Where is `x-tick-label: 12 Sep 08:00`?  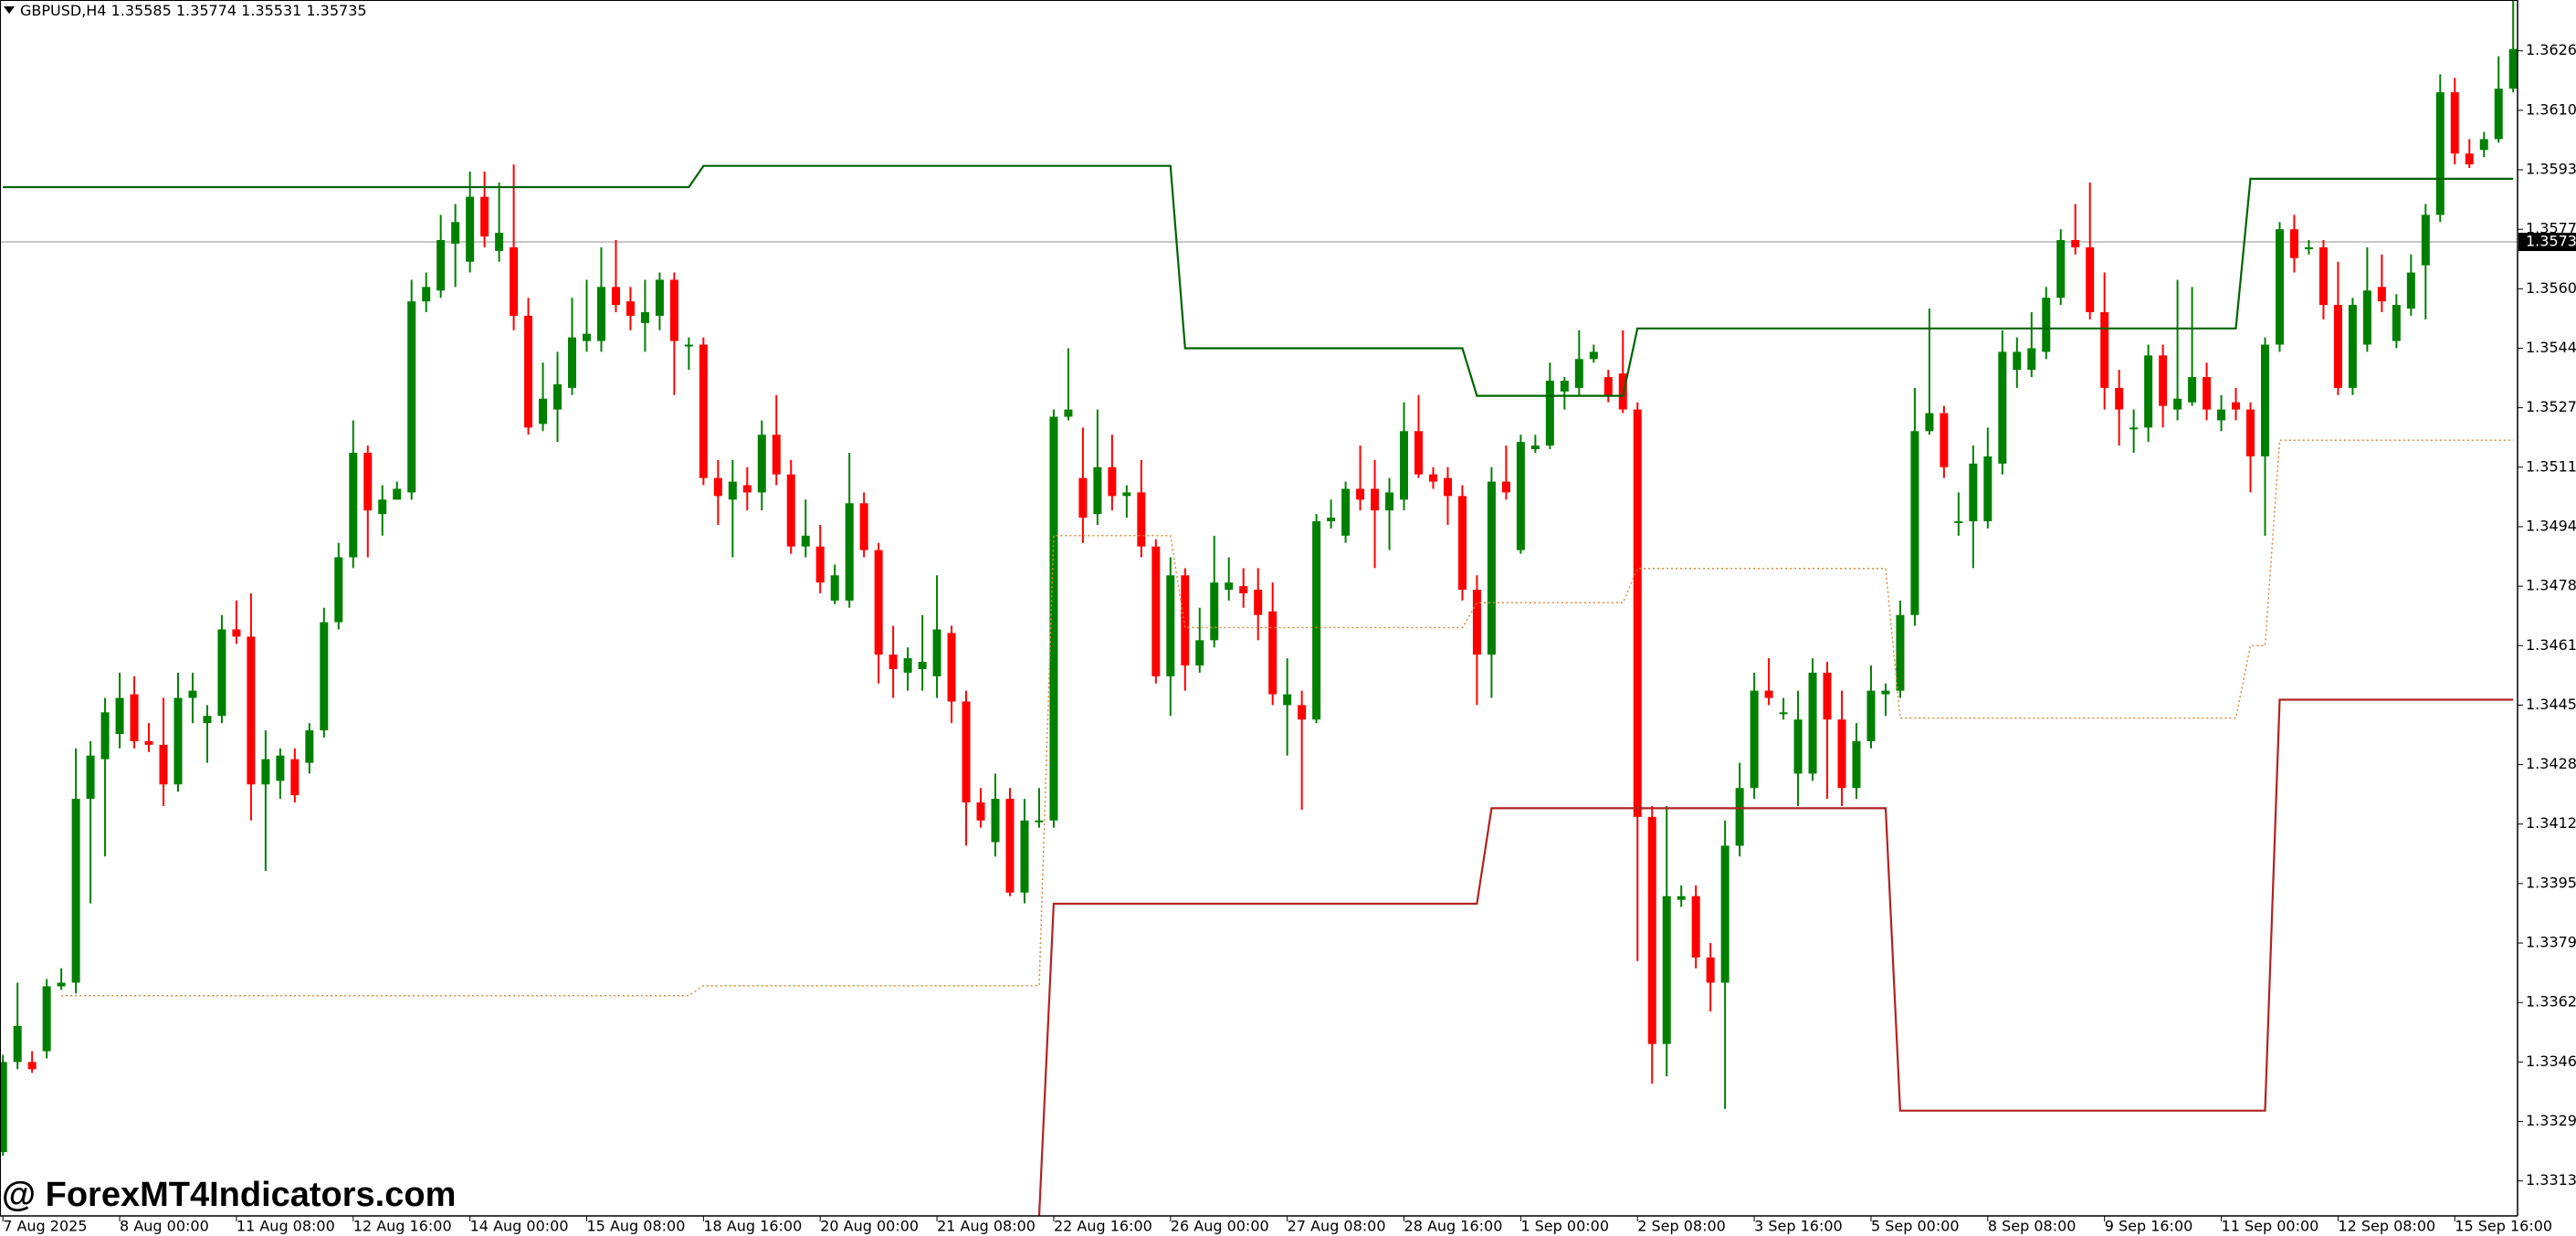
x-tick-label: 12 Sep 08:00 is located at coordinates (2386, 1226).